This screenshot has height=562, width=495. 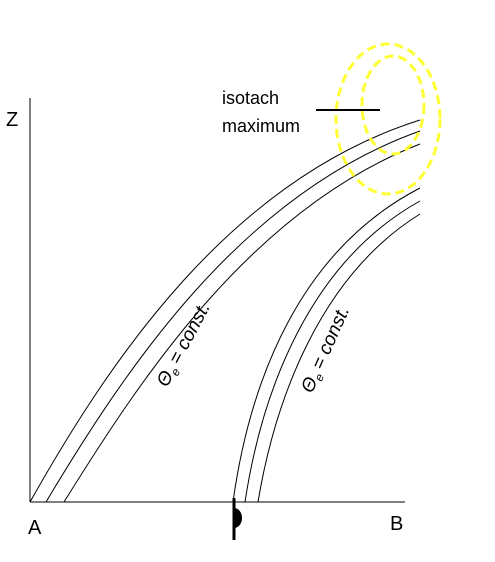 I want to click on b-label: B, so click(x=396, y=524).